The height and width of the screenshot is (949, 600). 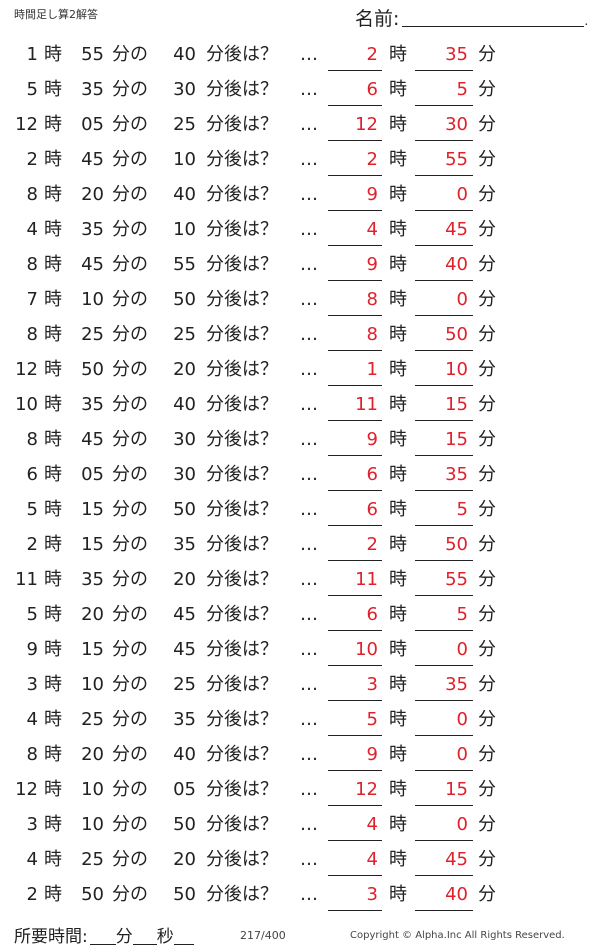 What do you see at coordinates (56, 14) in the screenshot?
I see `worksheet-title: 時間足し算2解答` at bounding box center [56, 14].